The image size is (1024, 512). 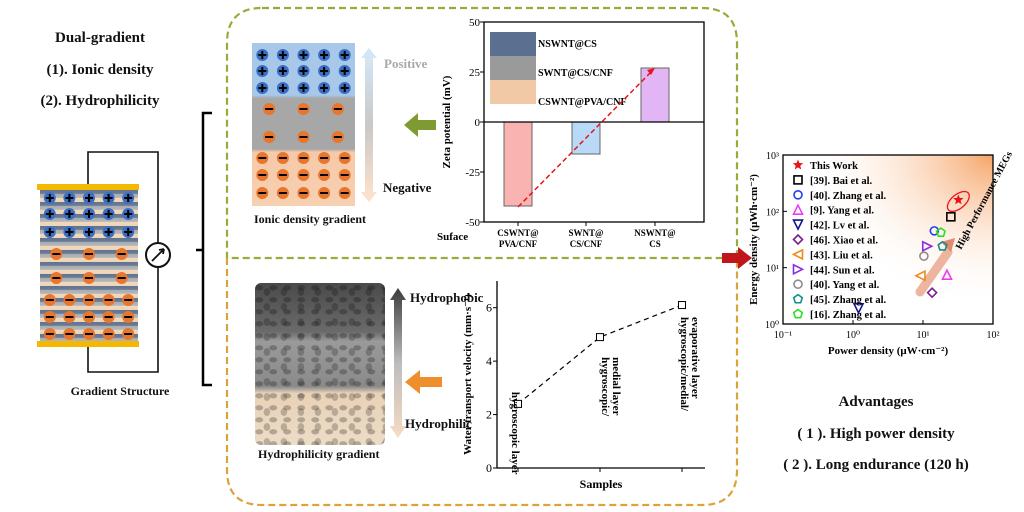 I want to click on legend-label: [40]. Zhang et al., so click(x=848, y=196).